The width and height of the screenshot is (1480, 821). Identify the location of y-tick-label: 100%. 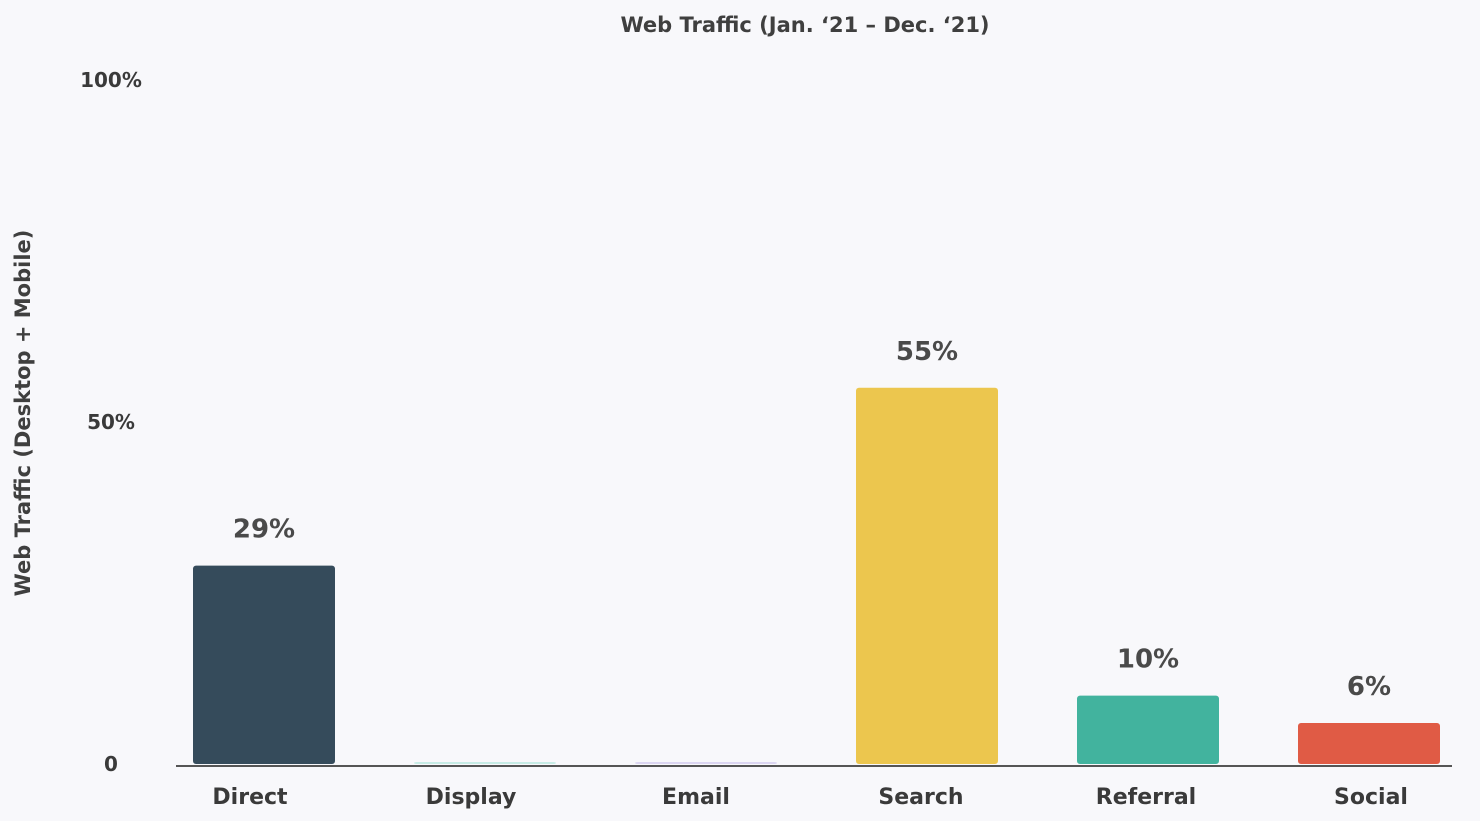
(111, 80).